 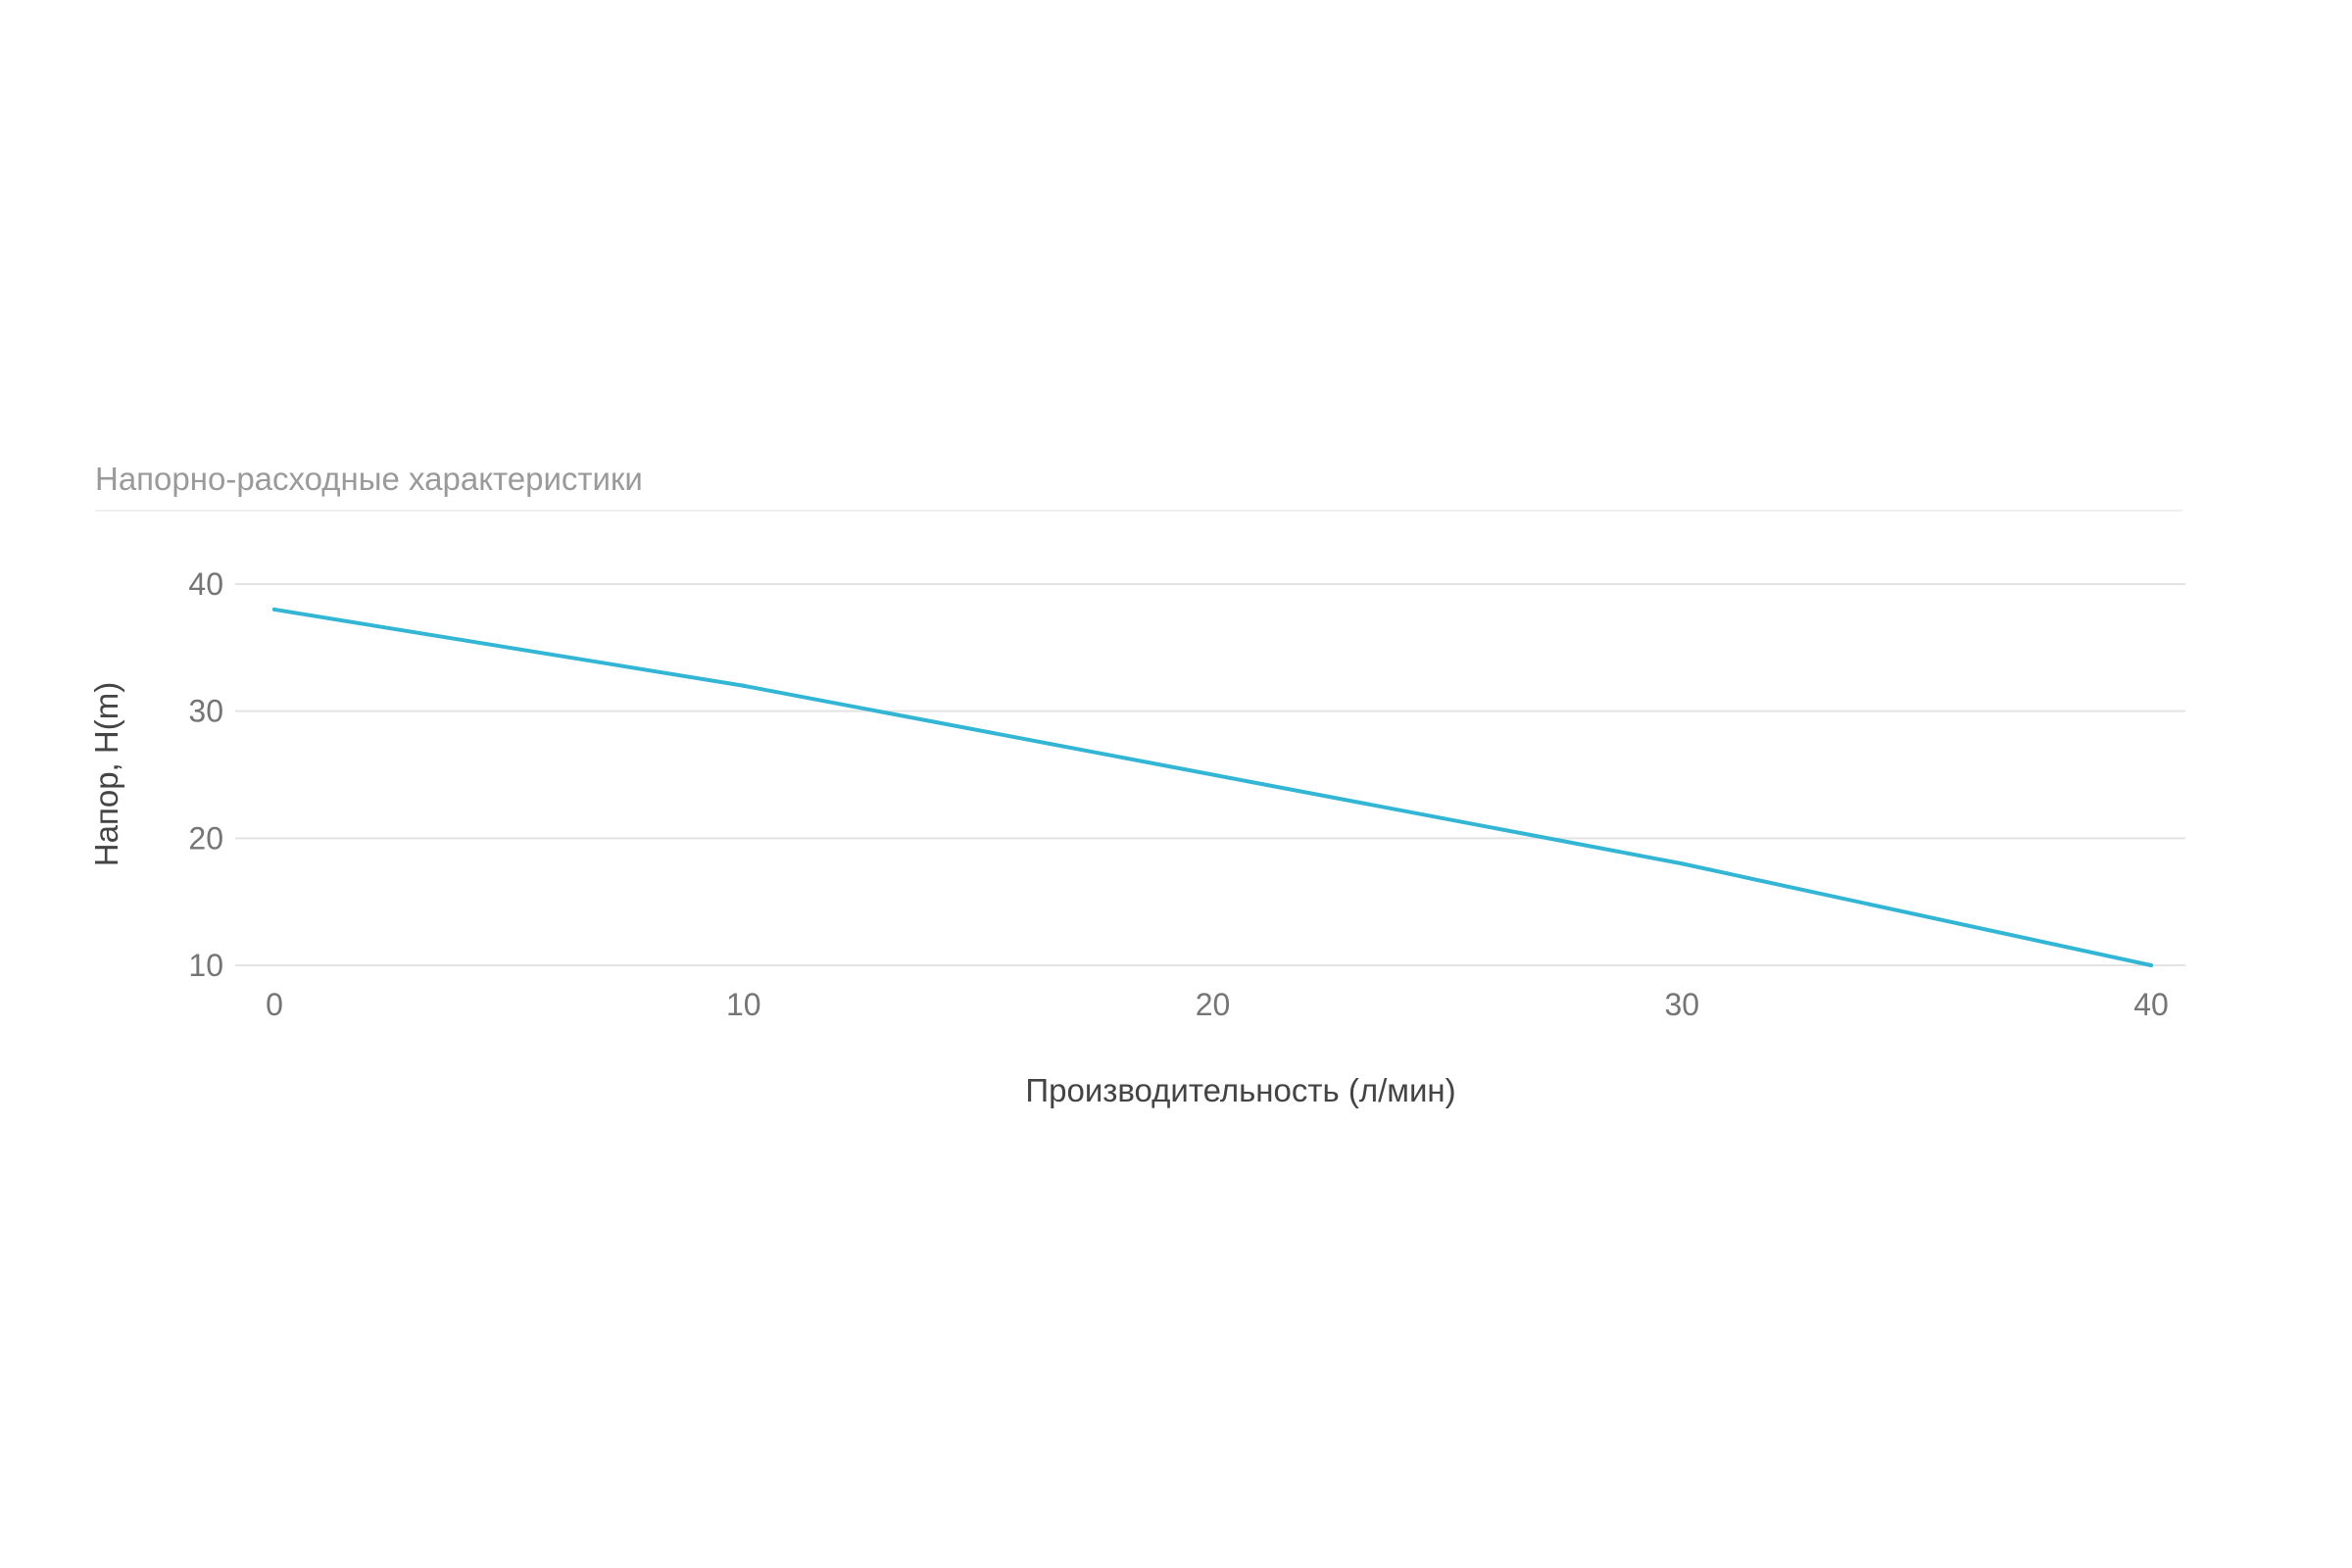 What do you see at coordinates (205, 965) in the screenshot?
I see `y-tick-label: 10` at bounding box center [205, 965].